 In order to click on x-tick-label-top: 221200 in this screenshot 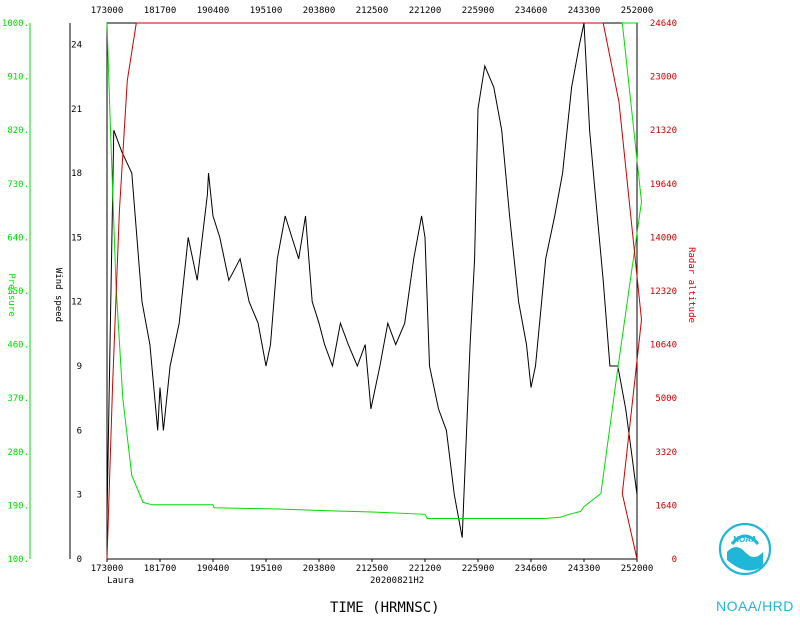, I will do `click(425, 11)`.